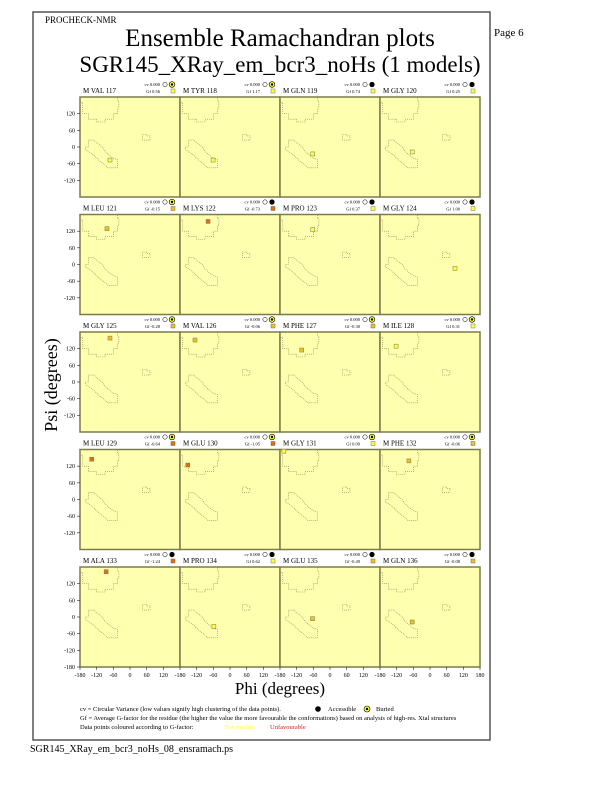  What do you see at coordinates (400, 91) in the screenshot?
I see `residue-label: M GLY 120` at bounding box center [400, 91].